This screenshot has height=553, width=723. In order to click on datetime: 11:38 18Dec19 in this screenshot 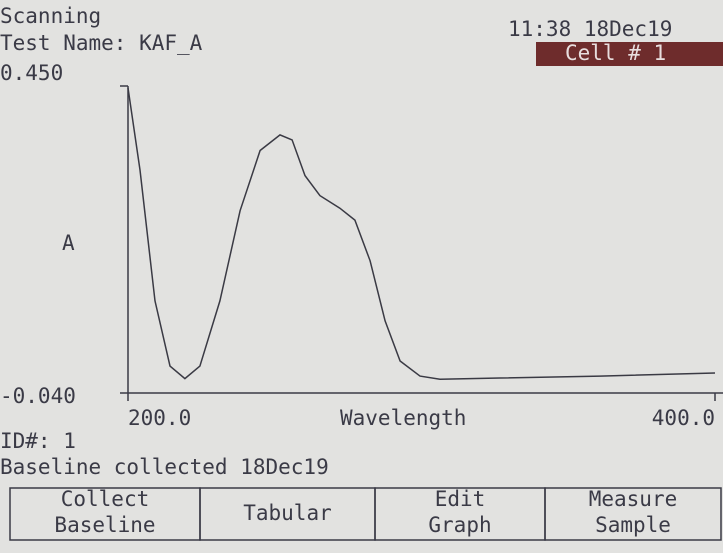, I will do `click(590, 29)`.